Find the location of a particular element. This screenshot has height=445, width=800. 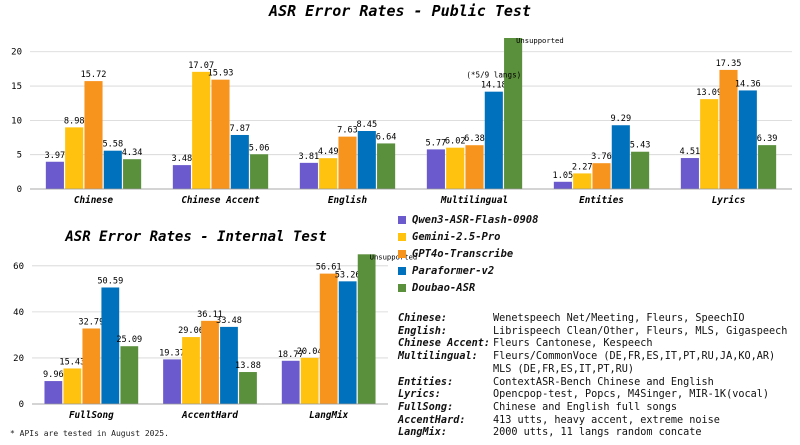

y-tick-label: 20 is located at coordinates (16, 53).